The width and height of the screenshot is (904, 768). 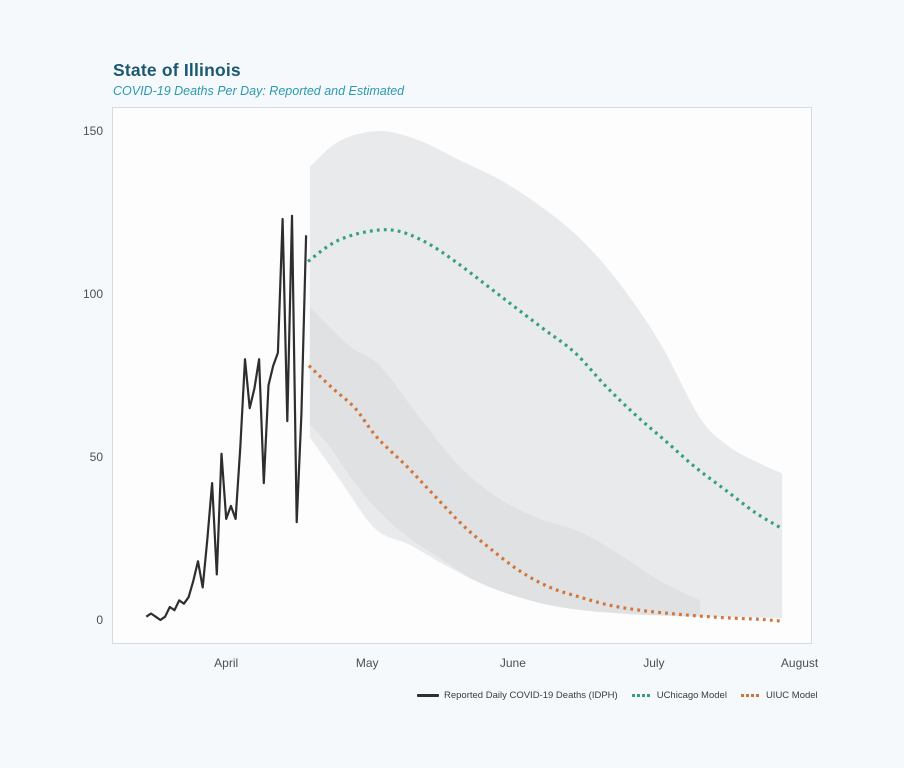 I want to click on x-tick-label: May, so click(x=367, y=663).